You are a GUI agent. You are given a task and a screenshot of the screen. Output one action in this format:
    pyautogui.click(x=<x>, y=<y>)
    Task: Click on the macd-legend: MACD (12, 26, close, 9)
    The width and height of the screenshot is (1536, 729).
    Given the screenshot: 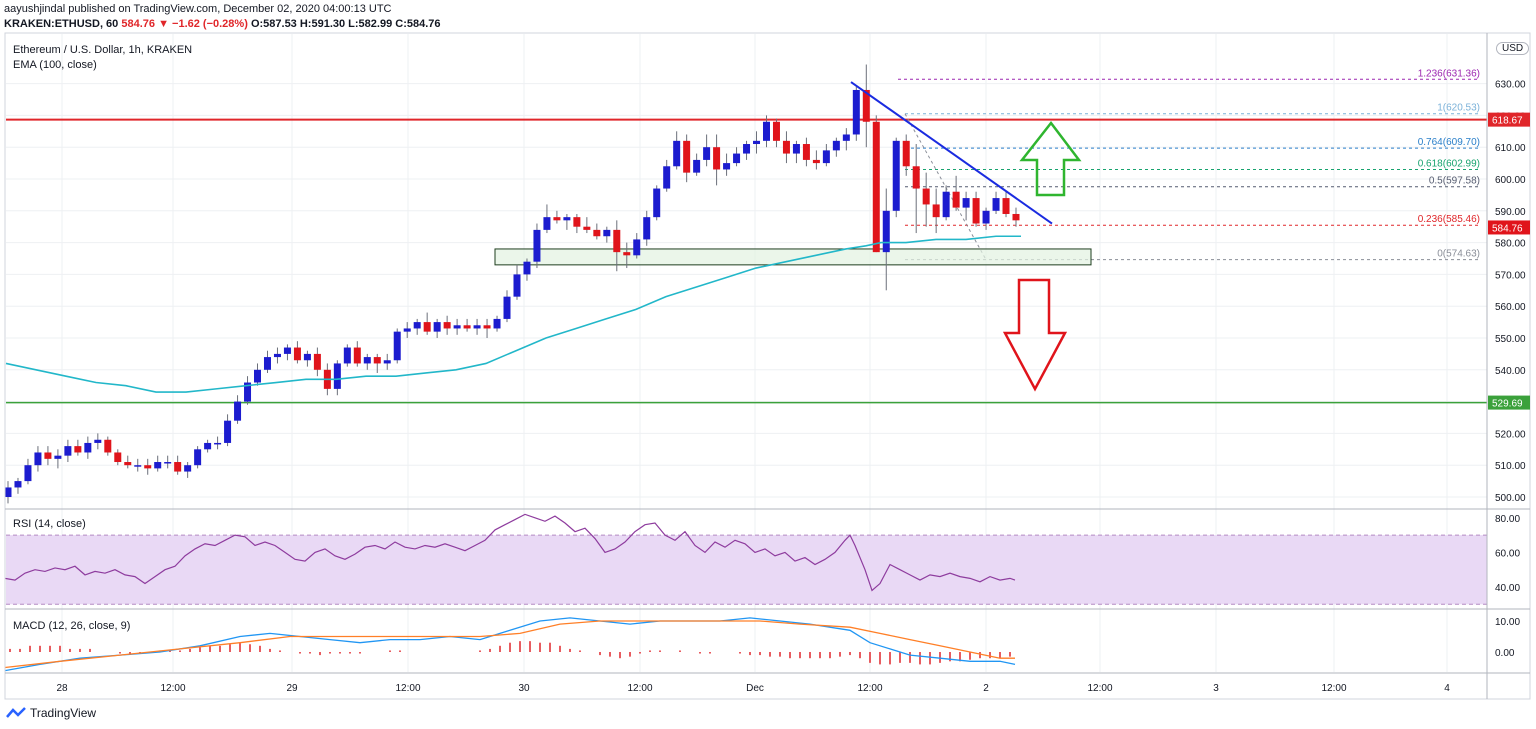 What is the action you would take?
    pyautogui.click(x=72, y=626)
    